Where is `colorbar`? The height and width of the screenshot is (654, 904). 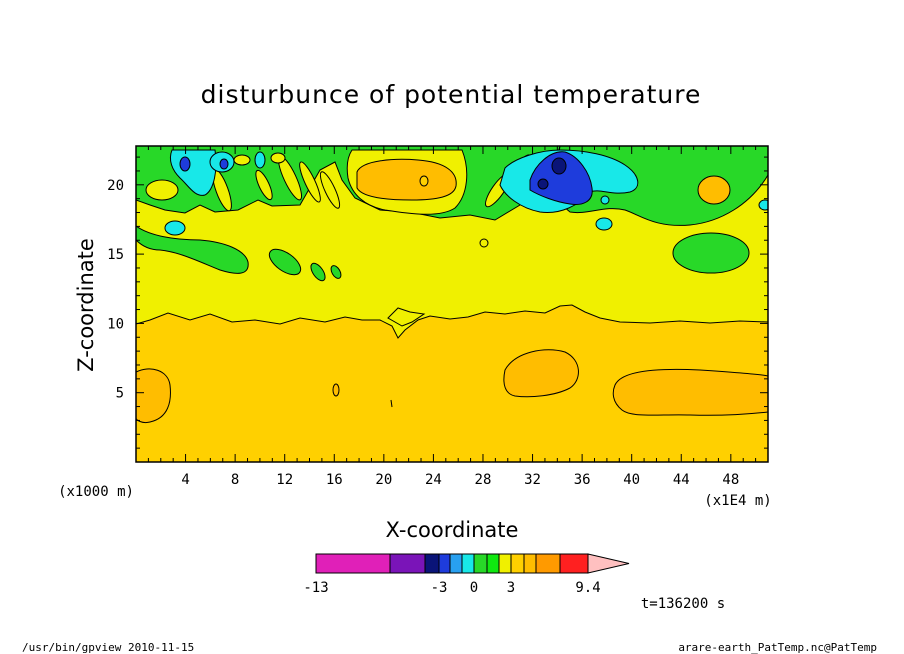
colorbar is located at coordinates (472, 563).